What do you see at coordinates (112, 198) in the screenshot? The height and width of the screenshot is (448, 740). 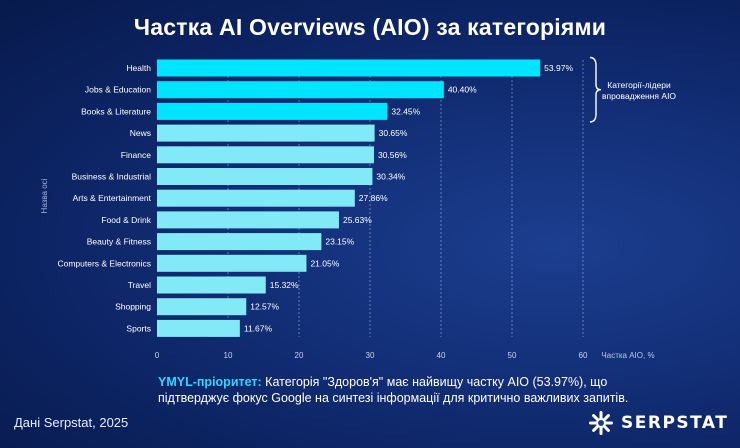 I see `category-label: Arts & Entertainment` at bounding box center [112, 198].